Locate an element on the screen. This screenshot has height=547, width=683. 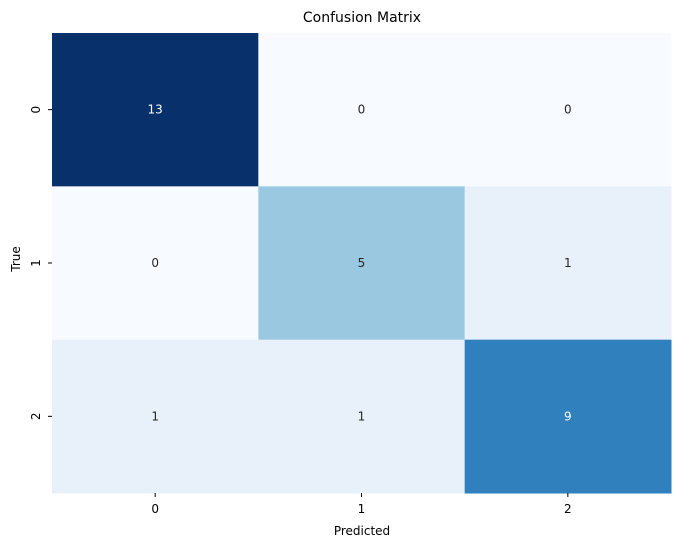
cell-value-label-0-1: 0 is located at coordinates (362, 110).